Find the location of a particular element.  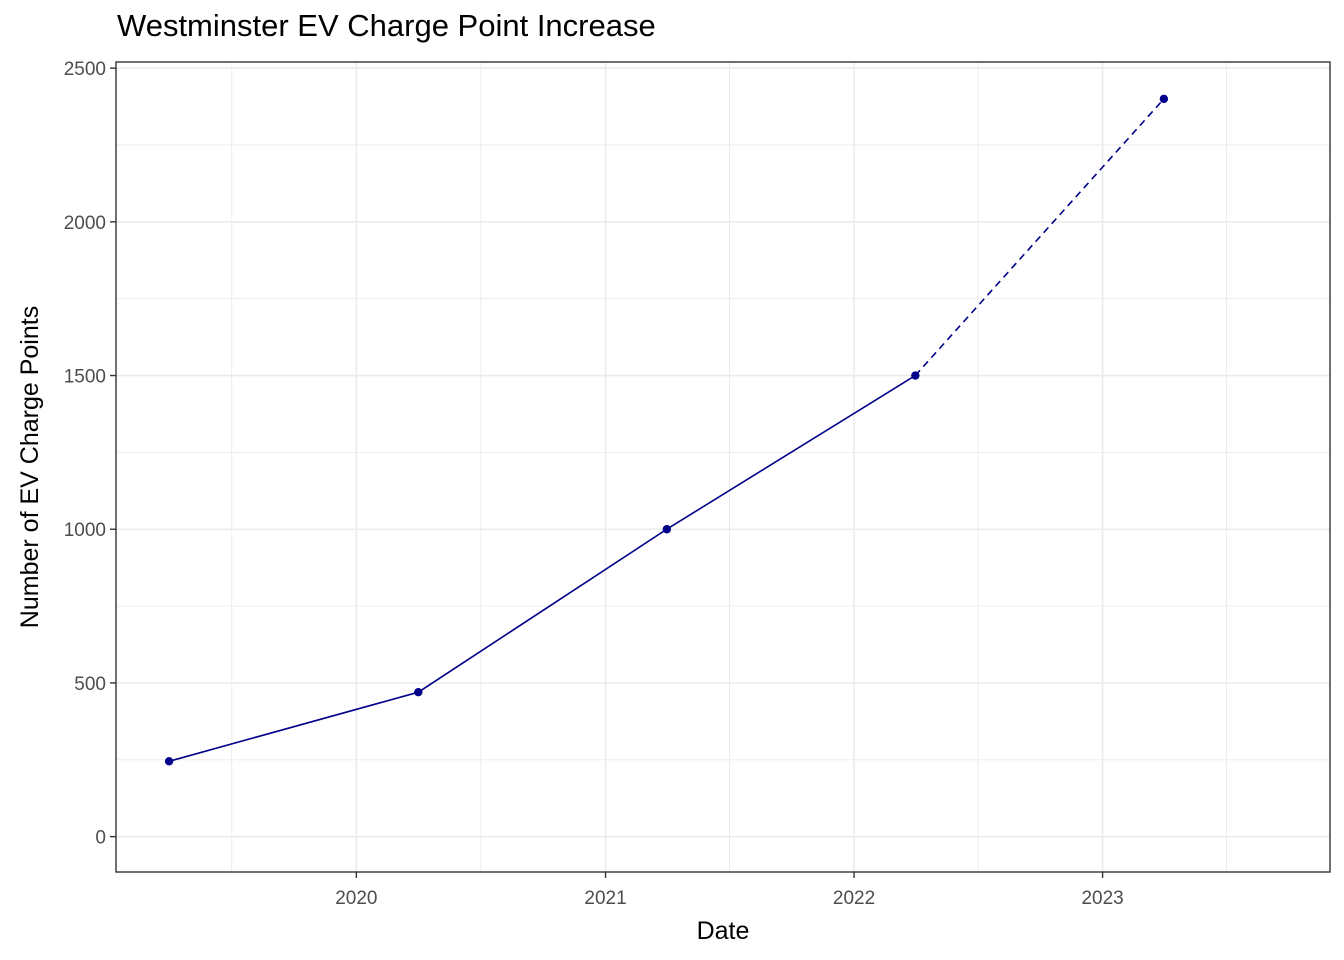

x-tick-label: 2023 is located at coordinates (1102, 898).